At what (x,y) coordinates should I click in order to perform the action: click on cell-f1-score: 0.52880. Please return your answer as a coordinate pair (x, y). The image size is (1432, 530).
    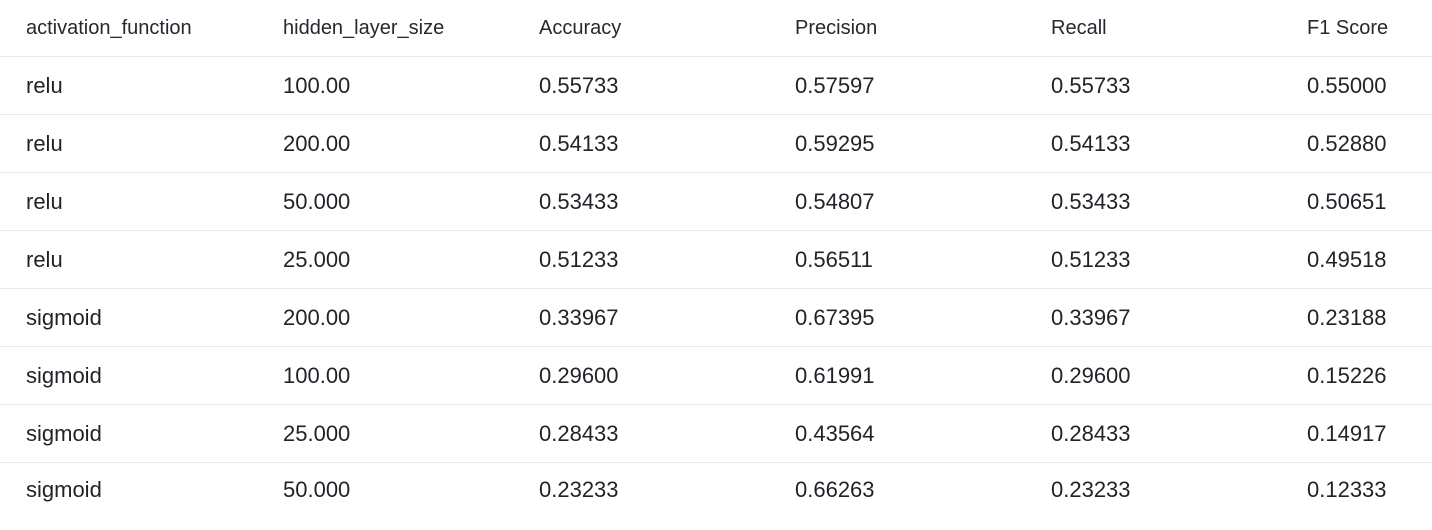
    Looking at the image, I should click on (1369, 143).